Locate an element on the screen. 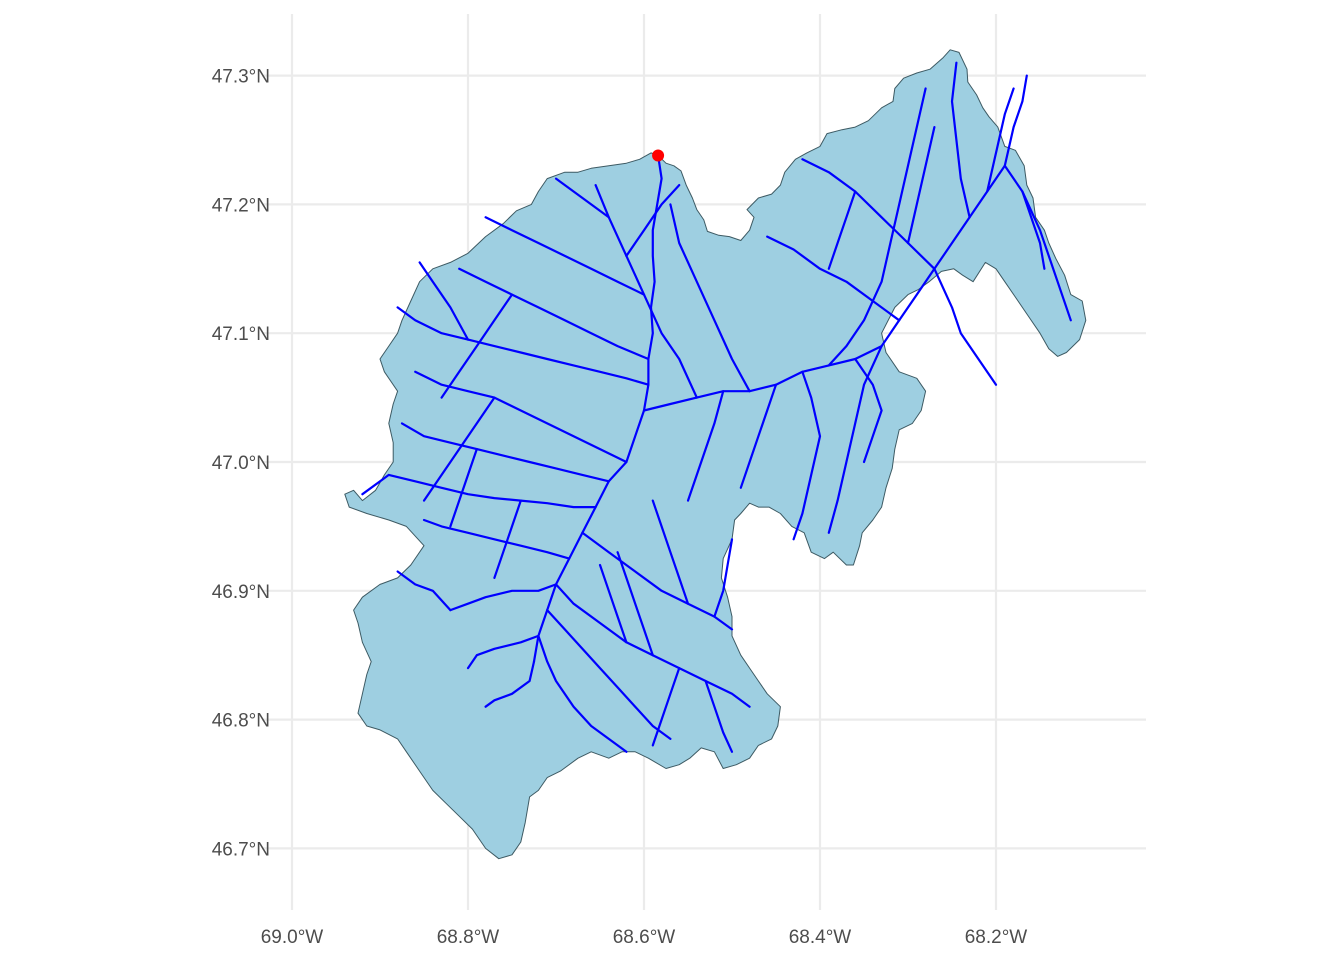  longitude-tick-labels: 69.0°W 68.8°W 68.6°W 68.4°W 68.2°W is located at coordinates (644, 937).